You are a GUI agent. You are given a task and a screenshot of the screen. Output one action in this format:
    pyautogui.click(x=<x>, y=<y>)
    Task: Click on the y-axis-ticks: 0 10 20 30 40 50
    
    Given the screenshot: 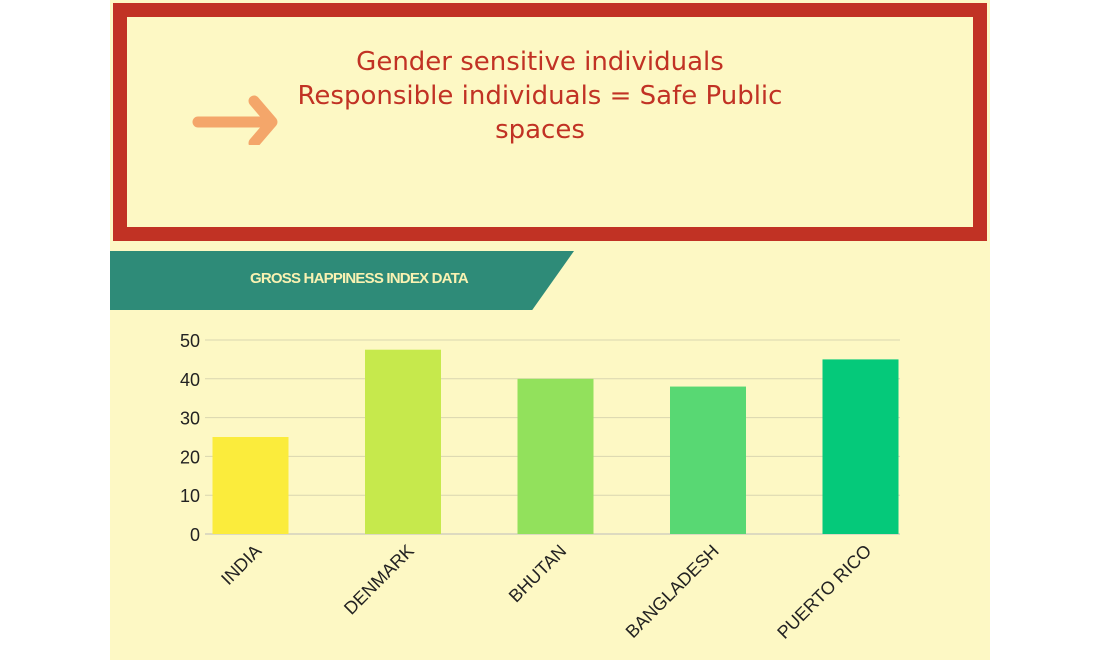 What is the action you would take?
    pyautogui.click(x=190, y=438)
    